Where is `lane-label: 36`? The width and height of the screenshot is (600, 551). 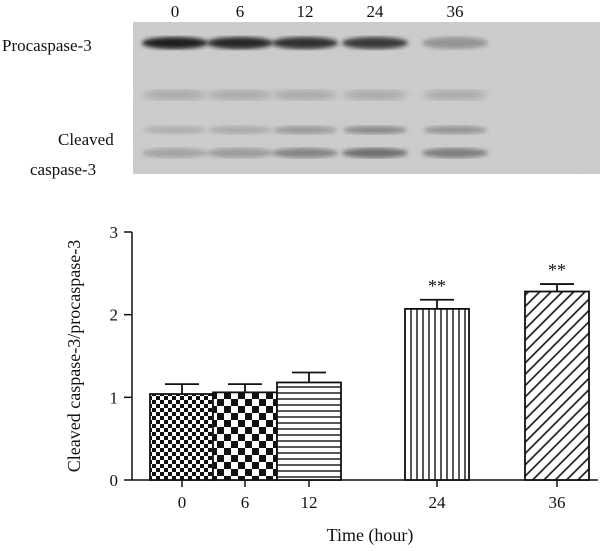 lane-label: 36 is located at coordinates (455, 11).